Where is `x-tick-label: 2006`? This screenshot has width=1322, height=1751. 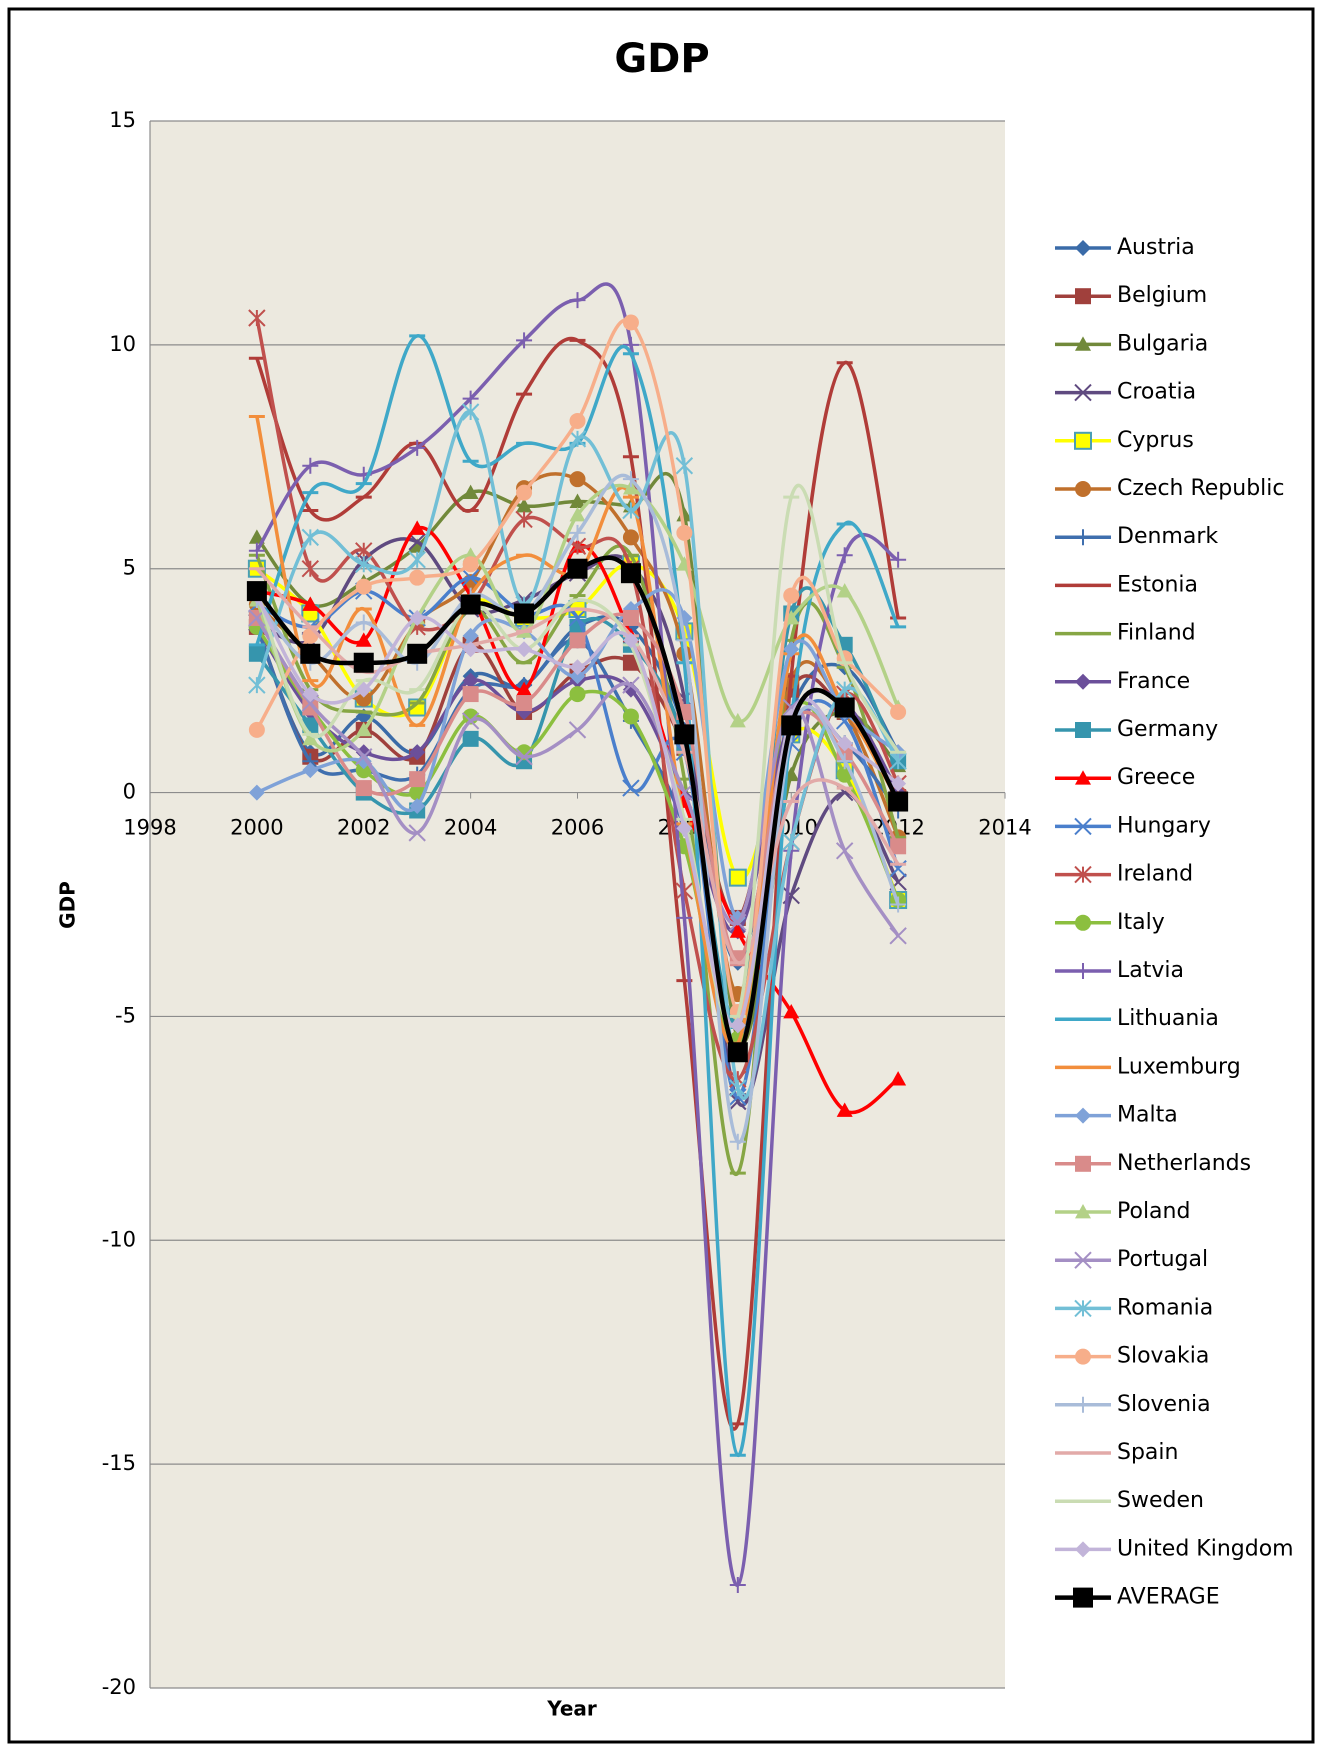 x-tick-label: 2006 is located at coordinates (577, 828).